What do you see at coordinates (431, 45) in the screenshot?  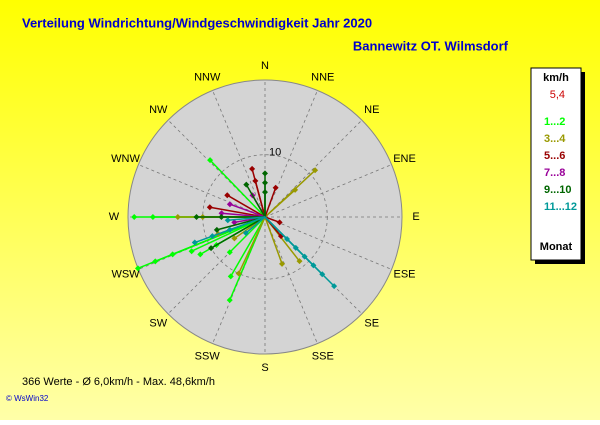 I see `chart-subtitle: Bannewitz OT. Wilmsdorf` at bounding box center [431, 45].